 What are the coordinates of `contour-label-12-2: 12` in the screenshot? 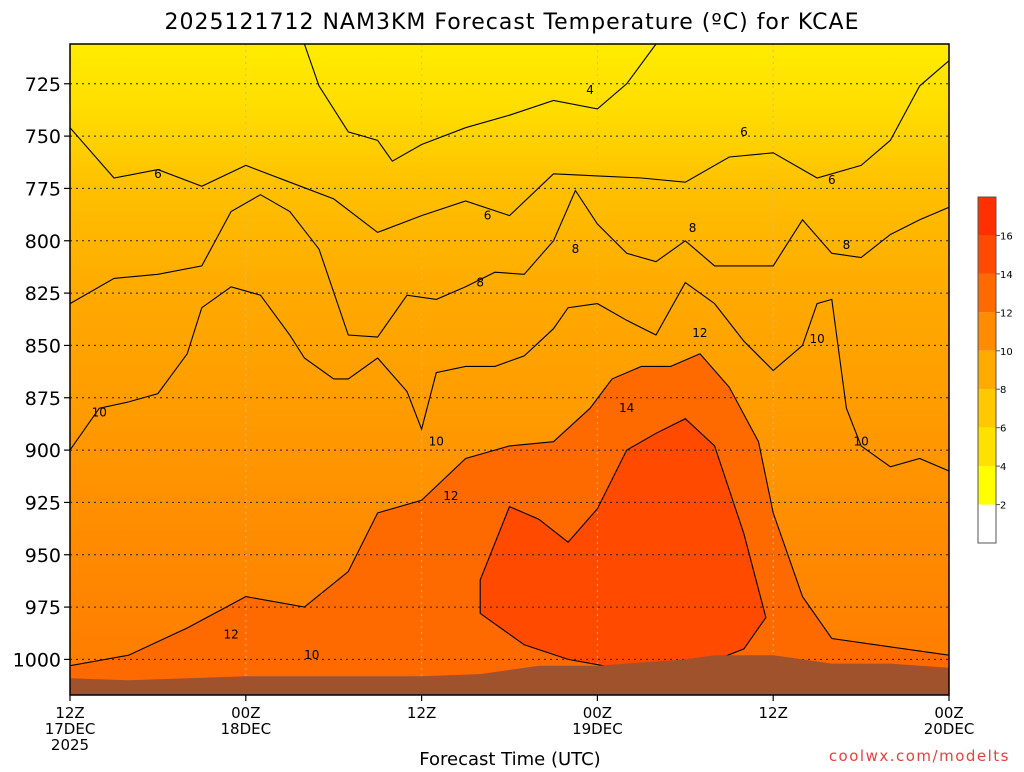 It's located at (699, 333).